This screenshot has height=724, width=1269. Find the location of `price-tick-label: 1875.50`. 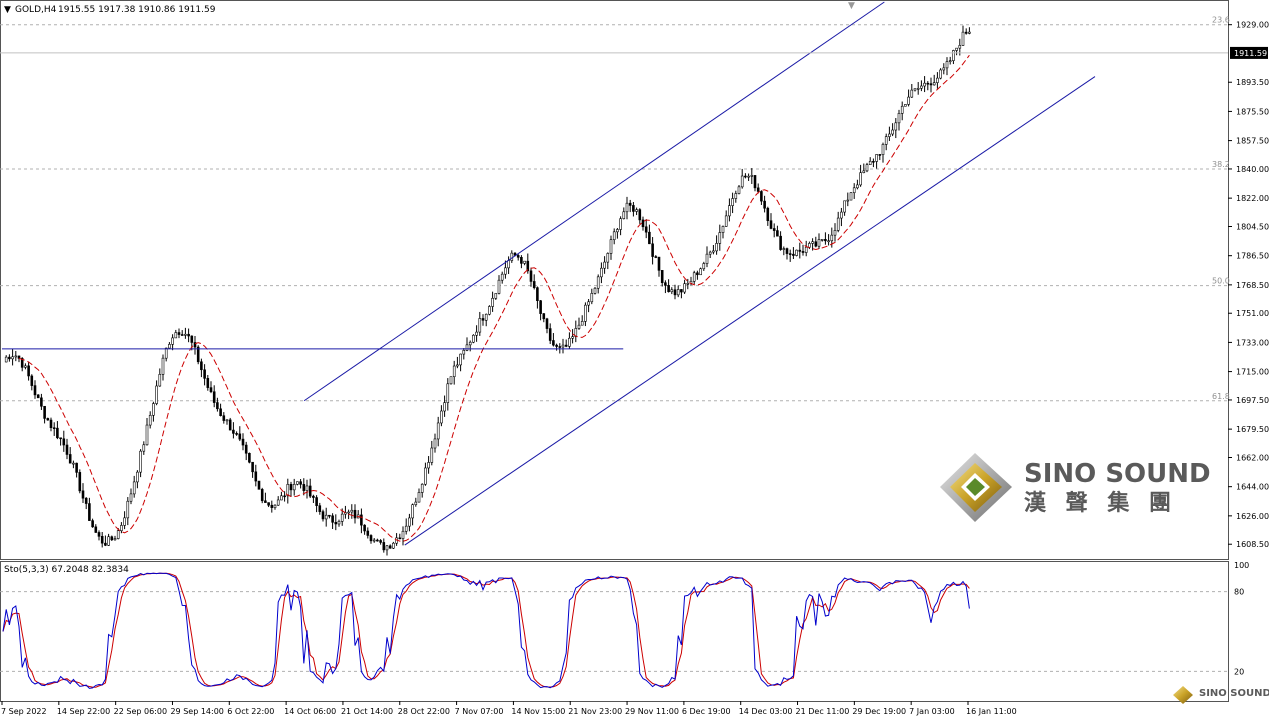

price-tick-label: 1875.50 is located at coordinates (1252, 111).